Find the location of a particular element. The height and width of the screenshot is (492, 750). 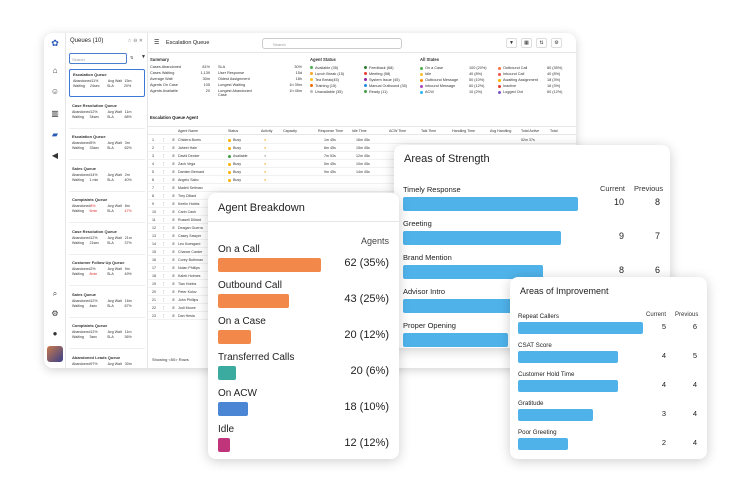

queue-card-stat: 40% is located at coordinates (128, 179).